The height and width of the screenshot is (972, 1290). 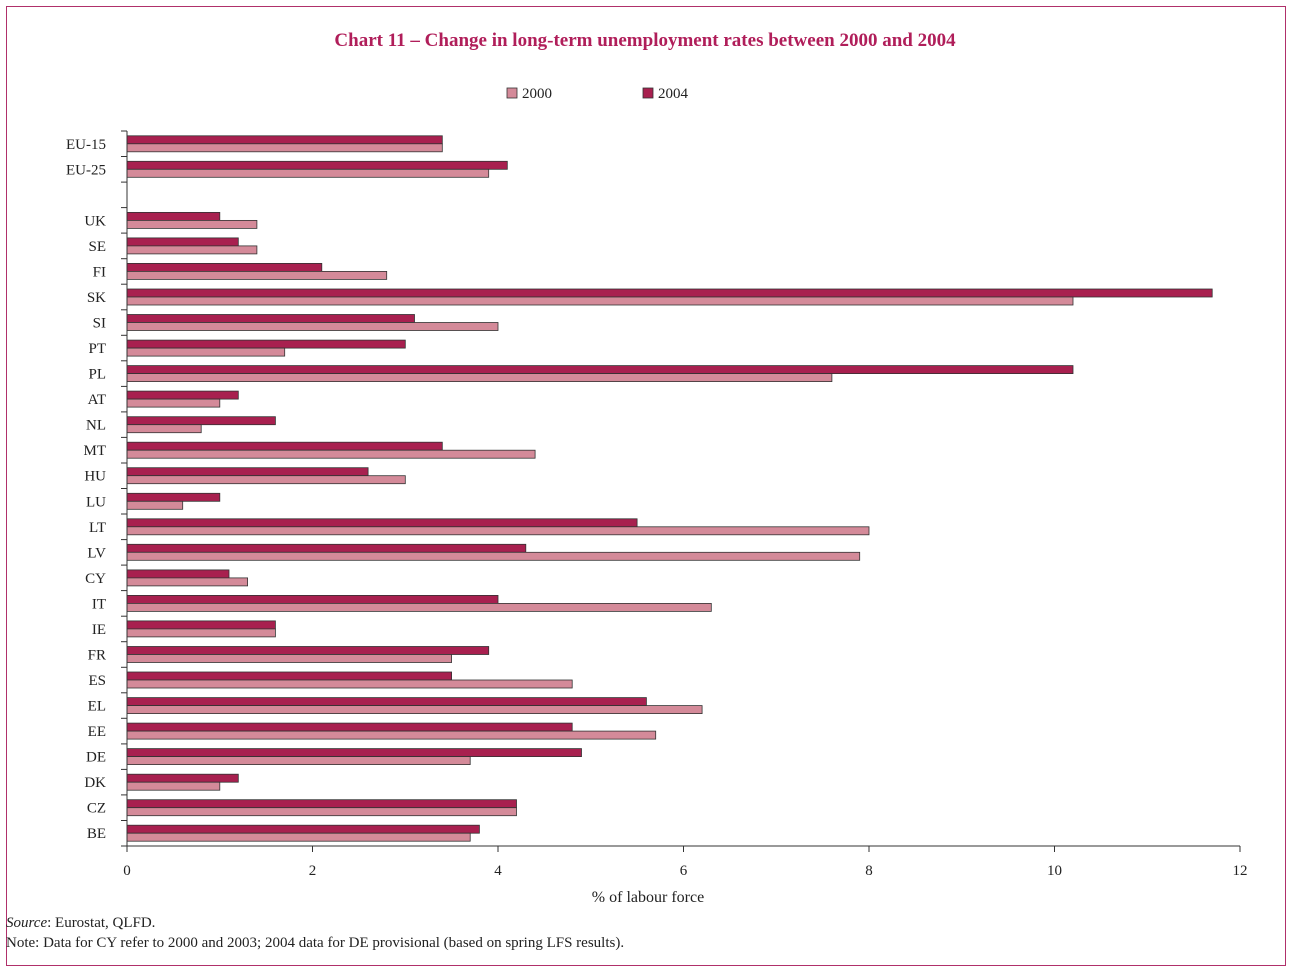 I want to click on y-tick-label-at: AT, so click(x=97, y=400).